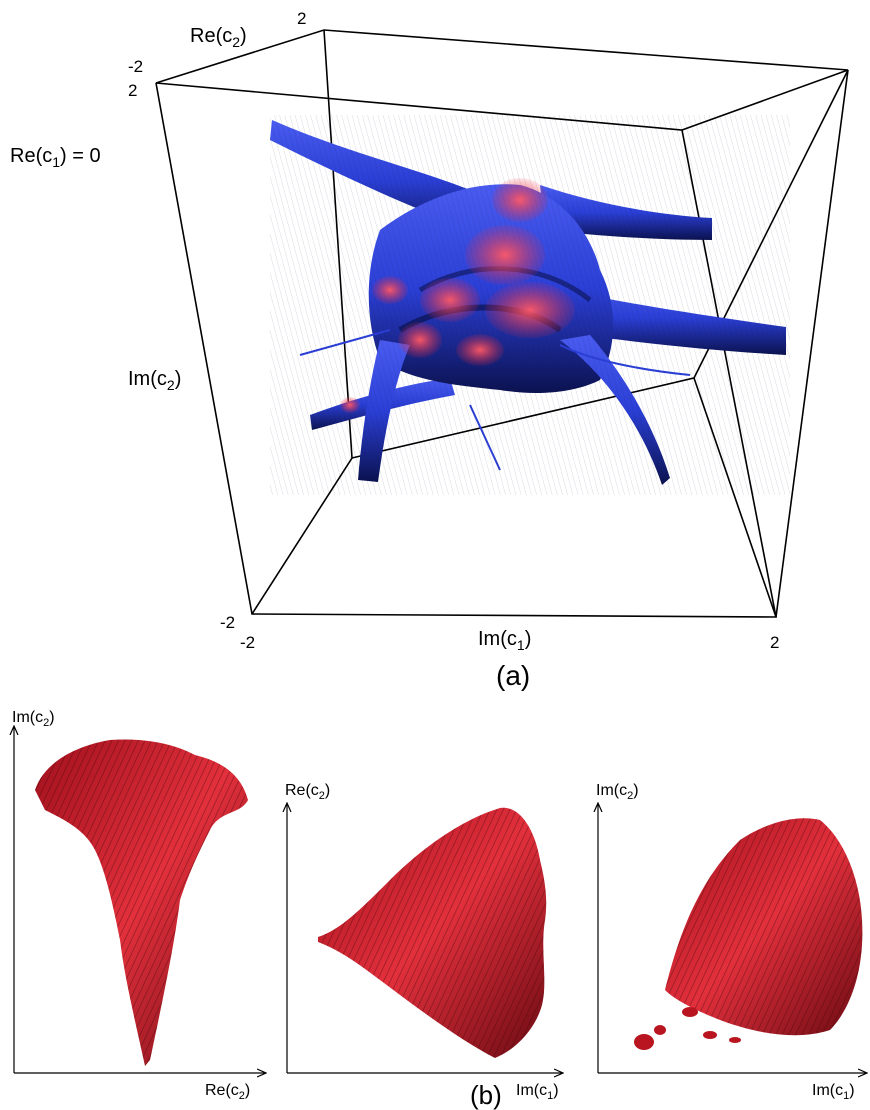 Image resolution: width=870 pixels, height=1110 pixels. Describe the element at coordinates (486, 1095) in the screenshot. I see `caption-b: (b)` at that location.